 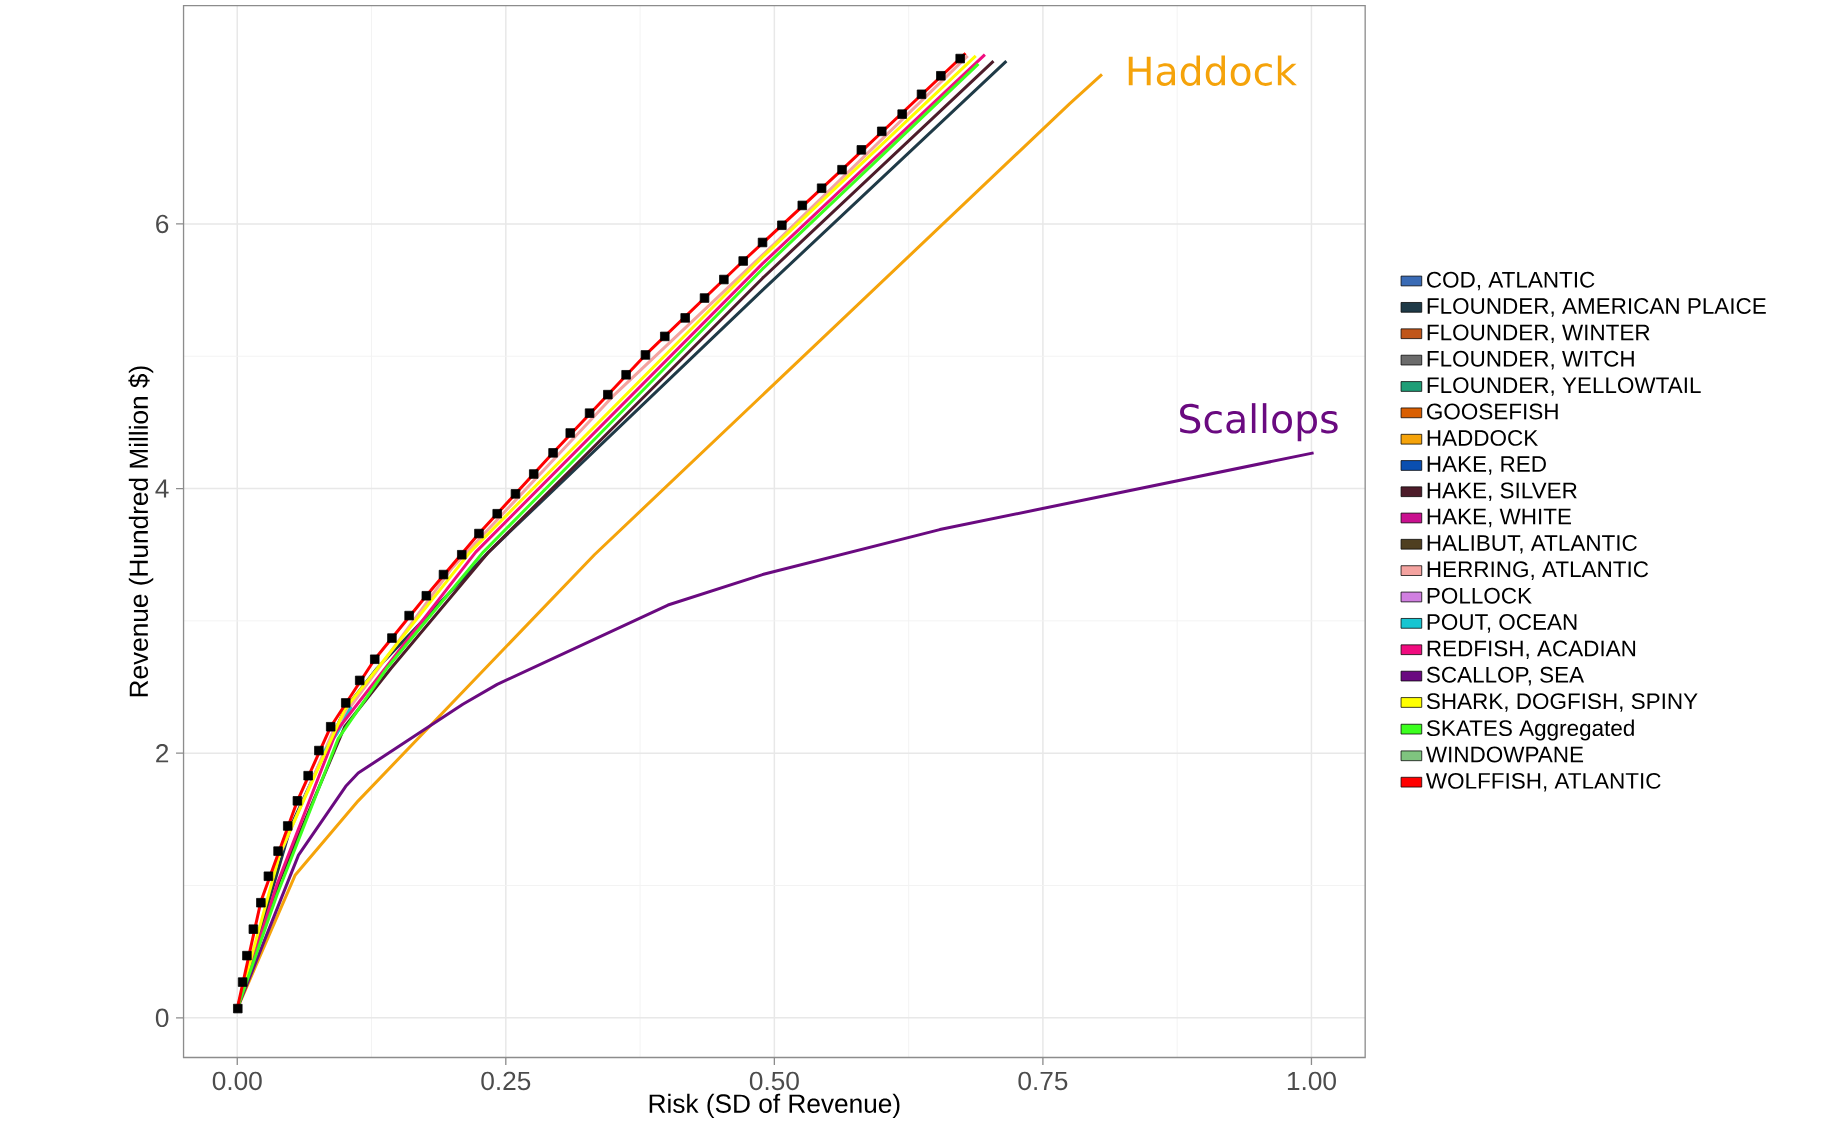 What do you see at coordinates (1538, 334) in the screenshot?
I see `legend-label: FLOUNDER, WINTER` at bounding box center [1538, 334].